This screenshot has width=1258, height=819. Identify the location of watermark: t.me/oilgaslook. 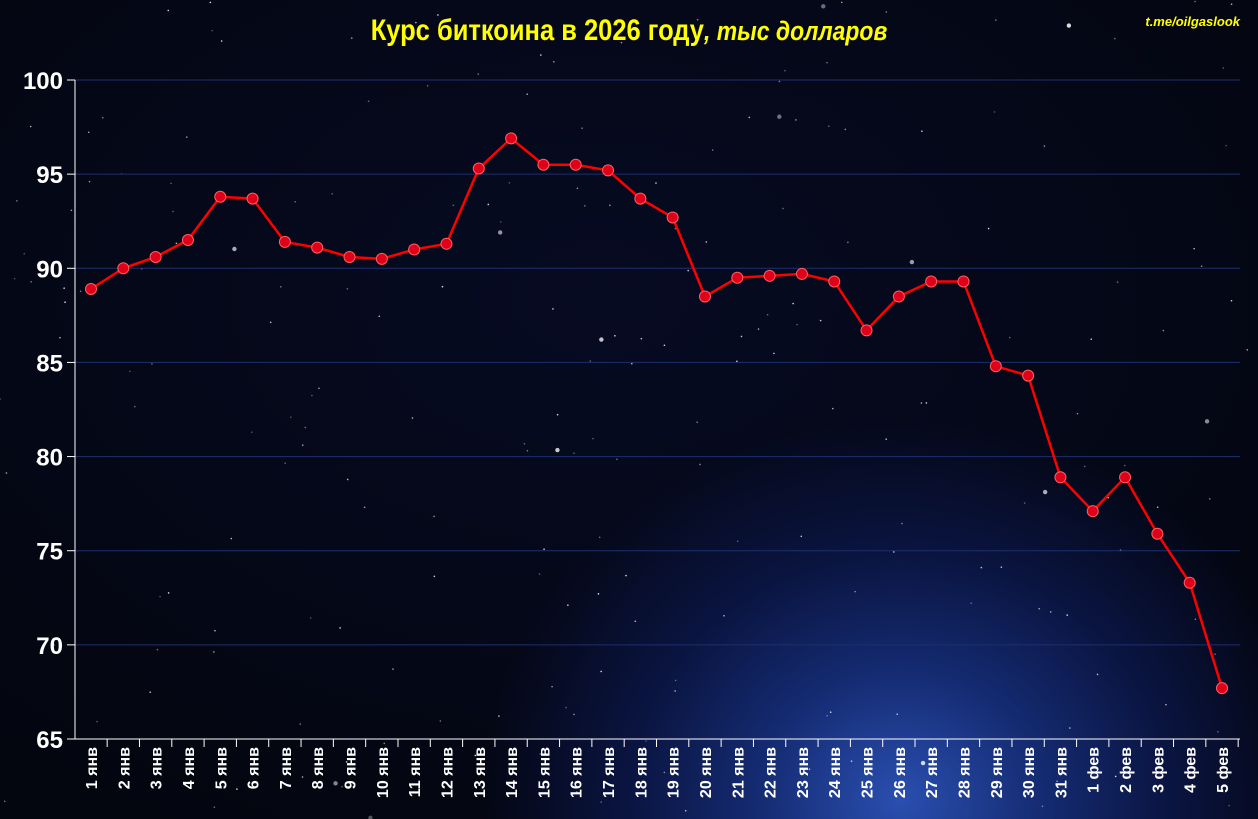
(1192, 21).